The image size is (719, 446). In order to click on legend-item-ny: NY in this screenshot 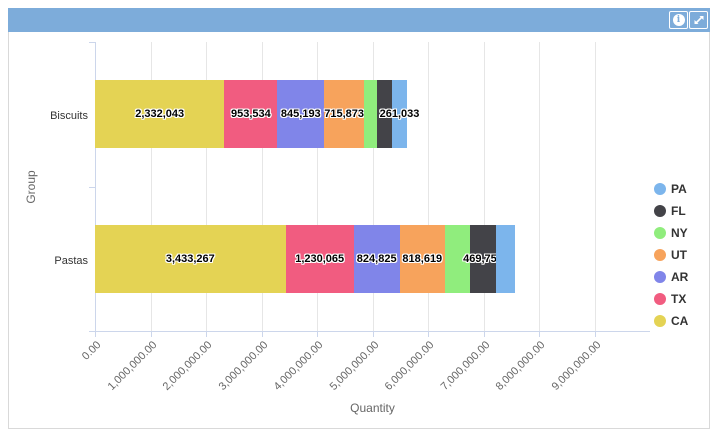, I will do `click(671, 233)`.